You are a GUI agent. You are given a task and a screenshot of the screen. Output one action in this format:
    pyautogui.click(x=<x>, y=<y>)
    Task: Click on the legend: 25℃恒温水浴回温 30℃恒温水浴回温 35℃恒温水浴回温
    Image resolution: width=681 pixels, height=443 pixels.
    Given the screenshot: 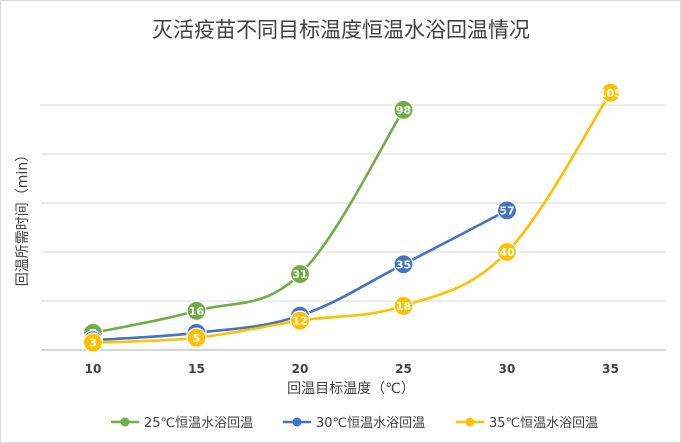 What is the action you would take?
    pyautogui.click(x=354, y=423)
    